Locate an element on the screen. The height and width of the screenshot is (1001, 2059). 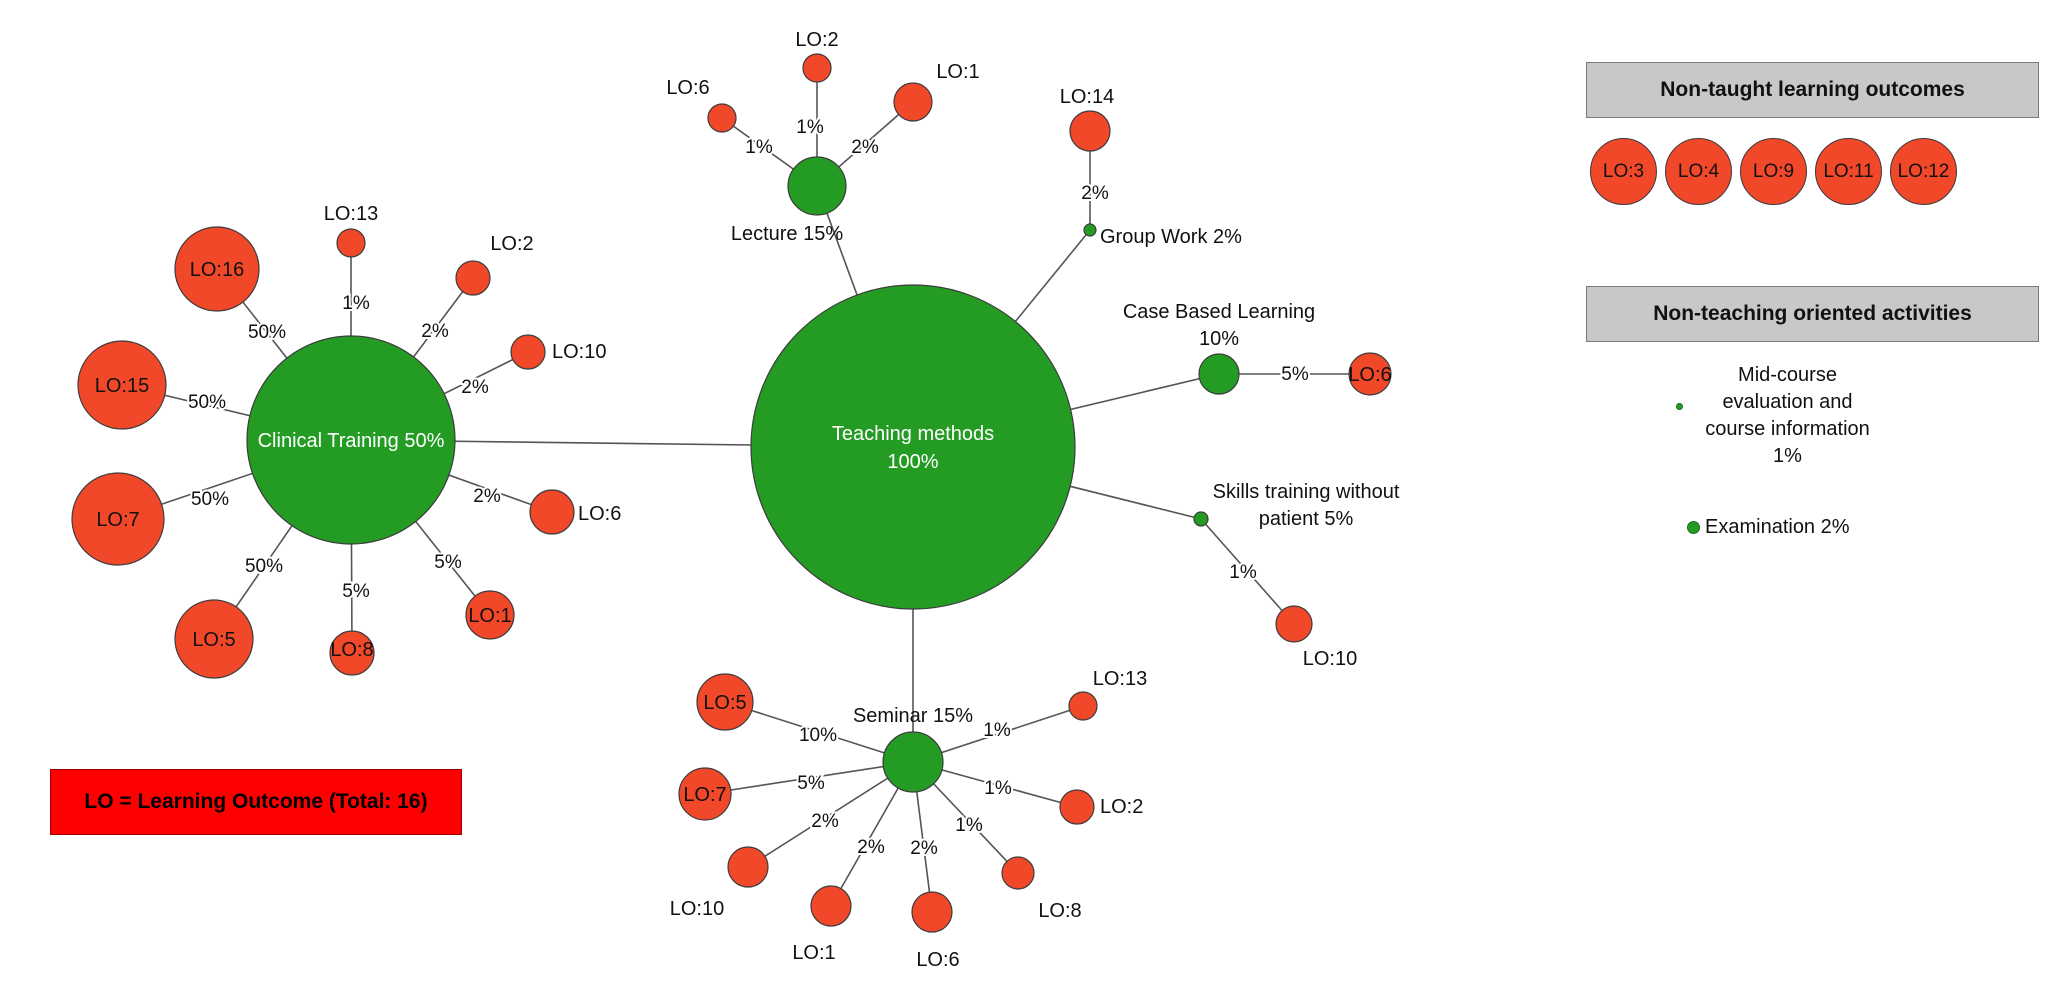
node-s10 is located at coordinates (1294, 624).